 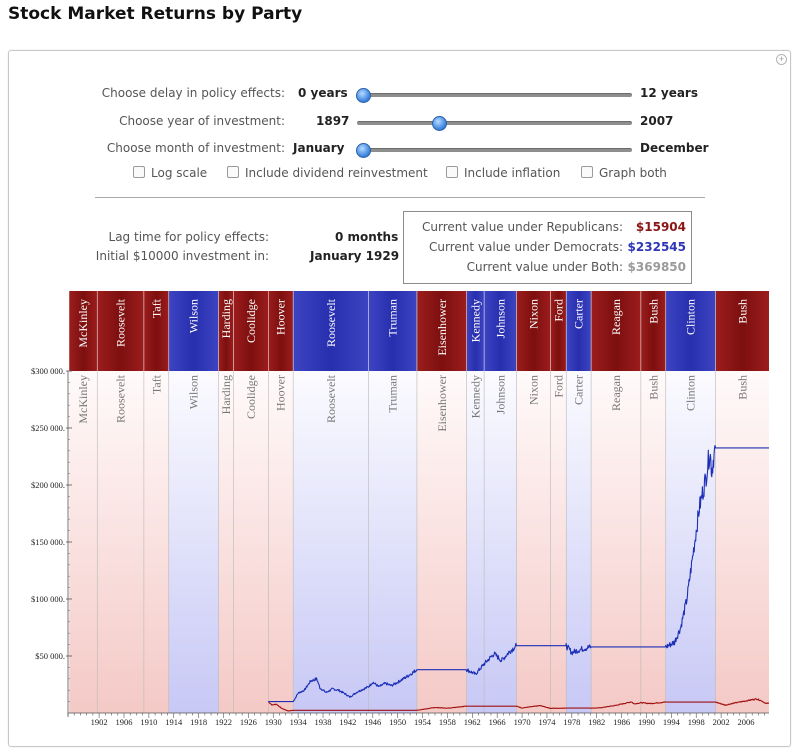 What do you see at coordinates (226, 318) in the screenshot?
I see `president-band-label: Harding` at bounding box center [226, 318].